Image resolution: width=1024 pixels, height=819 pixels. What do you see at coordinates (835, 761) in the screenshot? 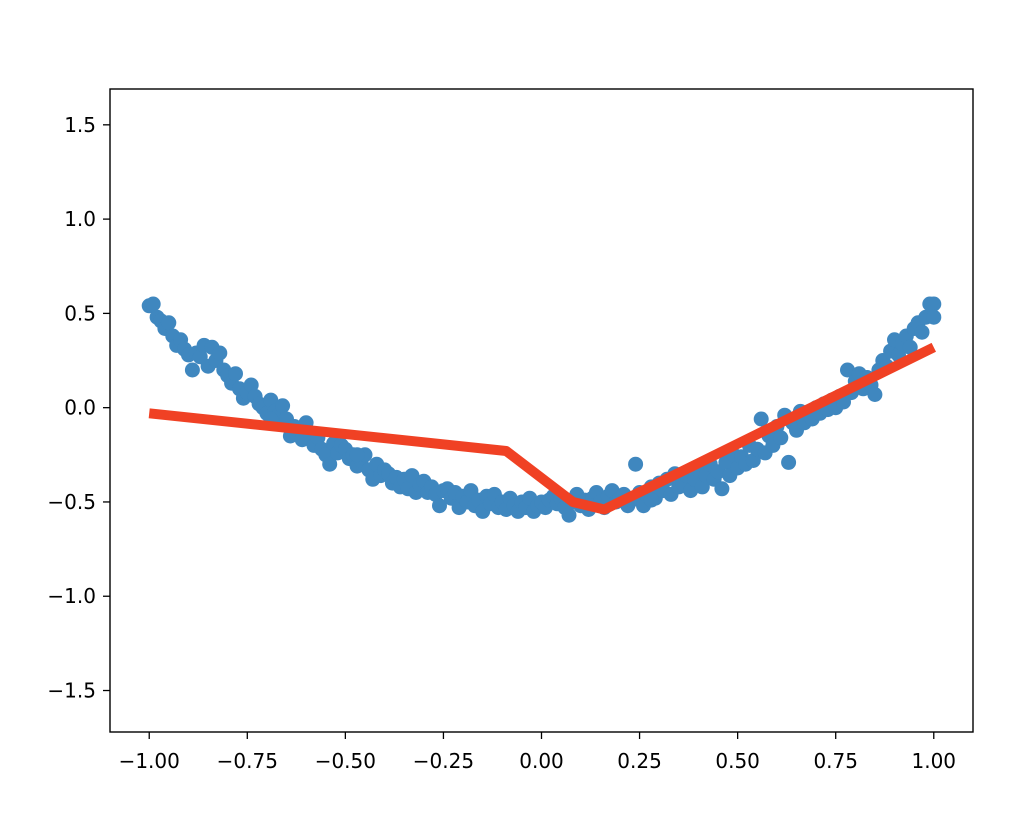
I see `x-tick-label: 0.75` at bounding box center [835, 761].